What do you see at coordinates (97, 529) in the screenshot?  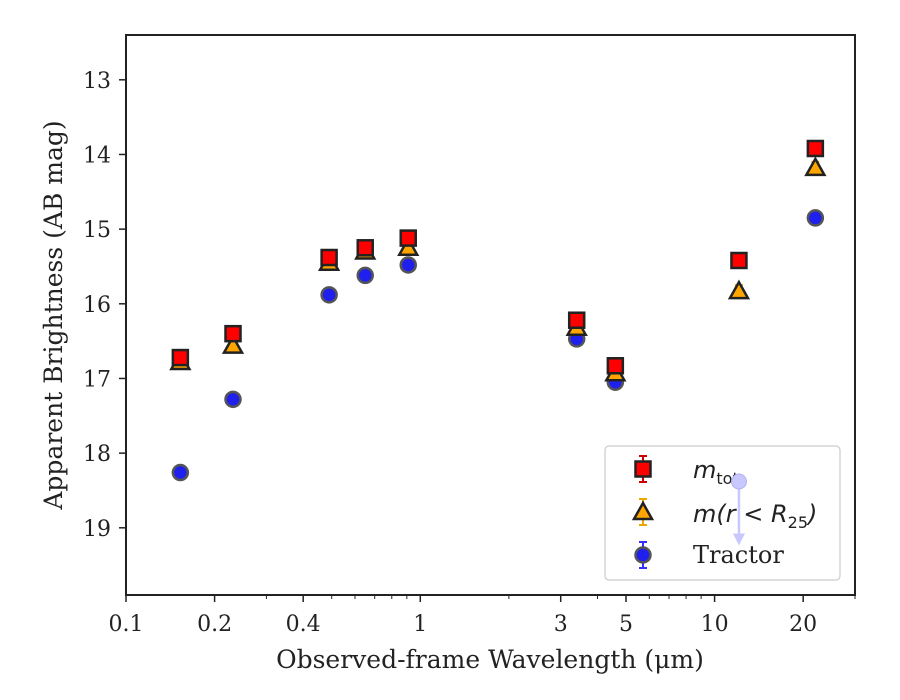 I see `y-tick-label: 19` at bounding box center [97, 529].